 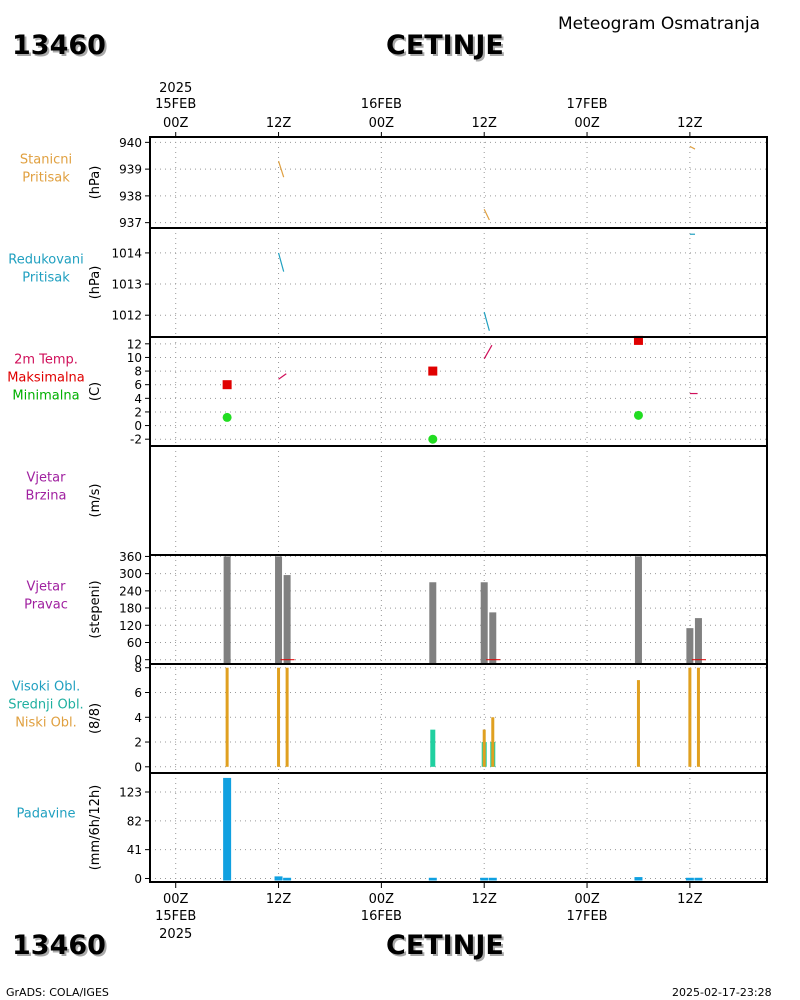 I want to click on panel-label: Niski Obl., so click(x=46, y=723).